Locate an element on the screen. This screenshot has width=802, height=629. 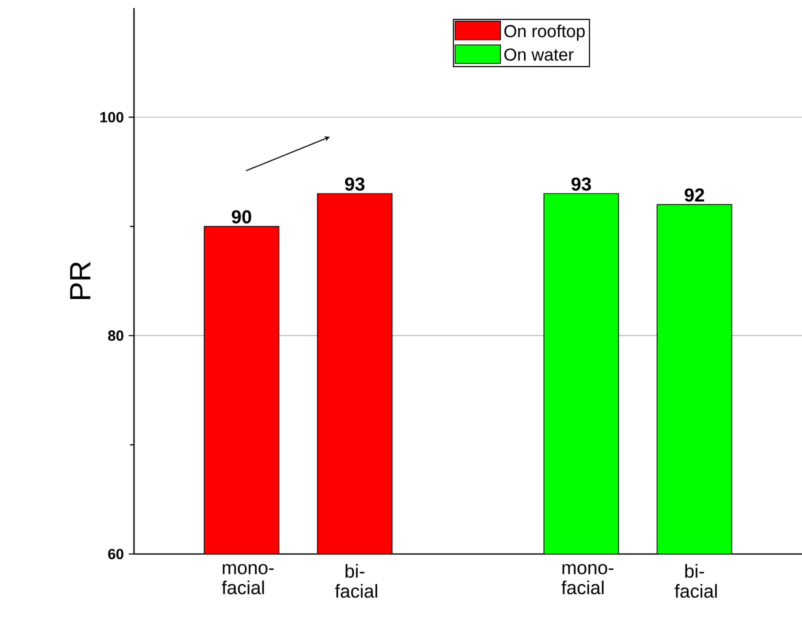
y-tick-label: 80 is located at coordinates (116, 335).